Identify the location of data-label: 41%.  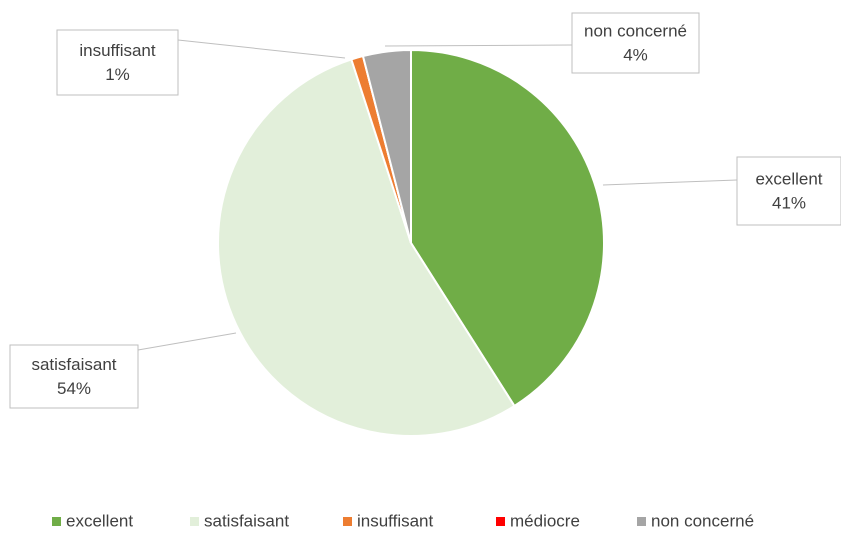
(789, 202).